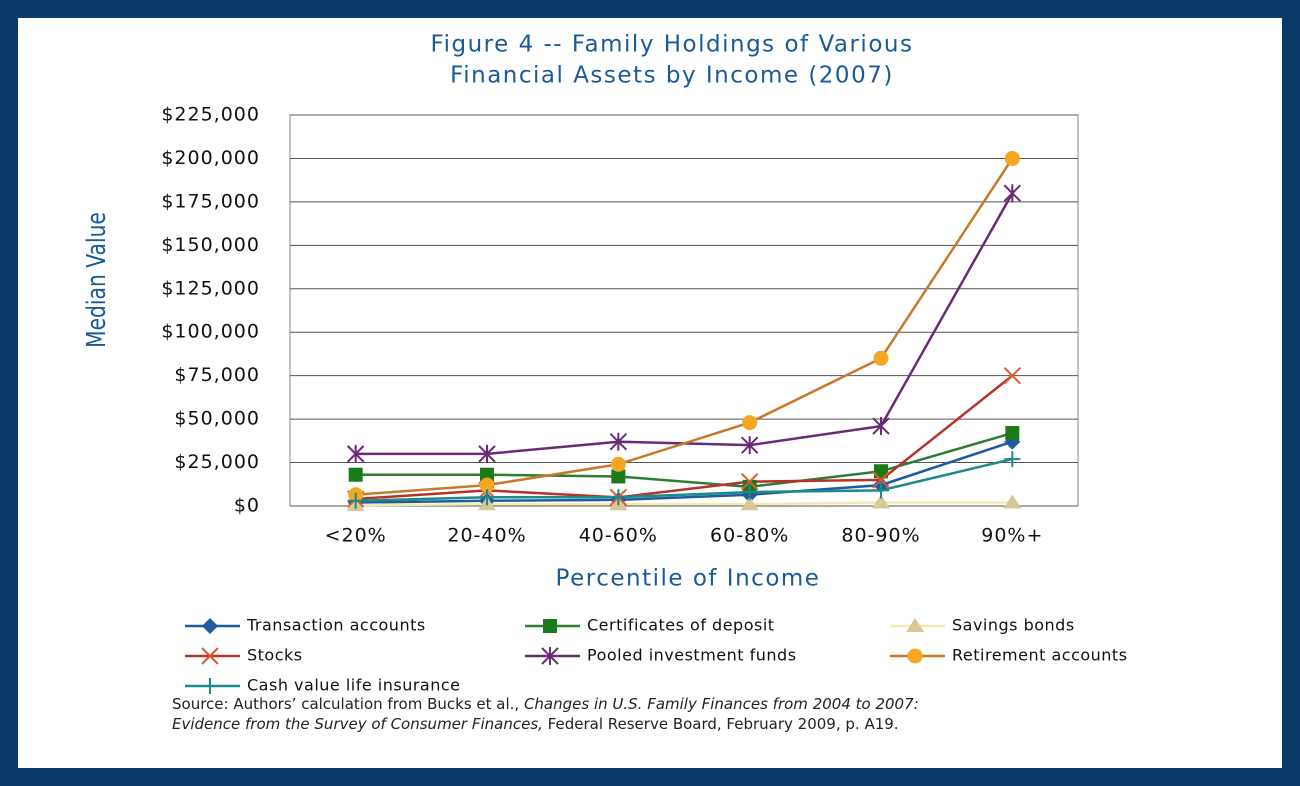  Describe the element at coordinates (210, 115) in the screenshot. I see `y-tick-label: $225,000` at that location.